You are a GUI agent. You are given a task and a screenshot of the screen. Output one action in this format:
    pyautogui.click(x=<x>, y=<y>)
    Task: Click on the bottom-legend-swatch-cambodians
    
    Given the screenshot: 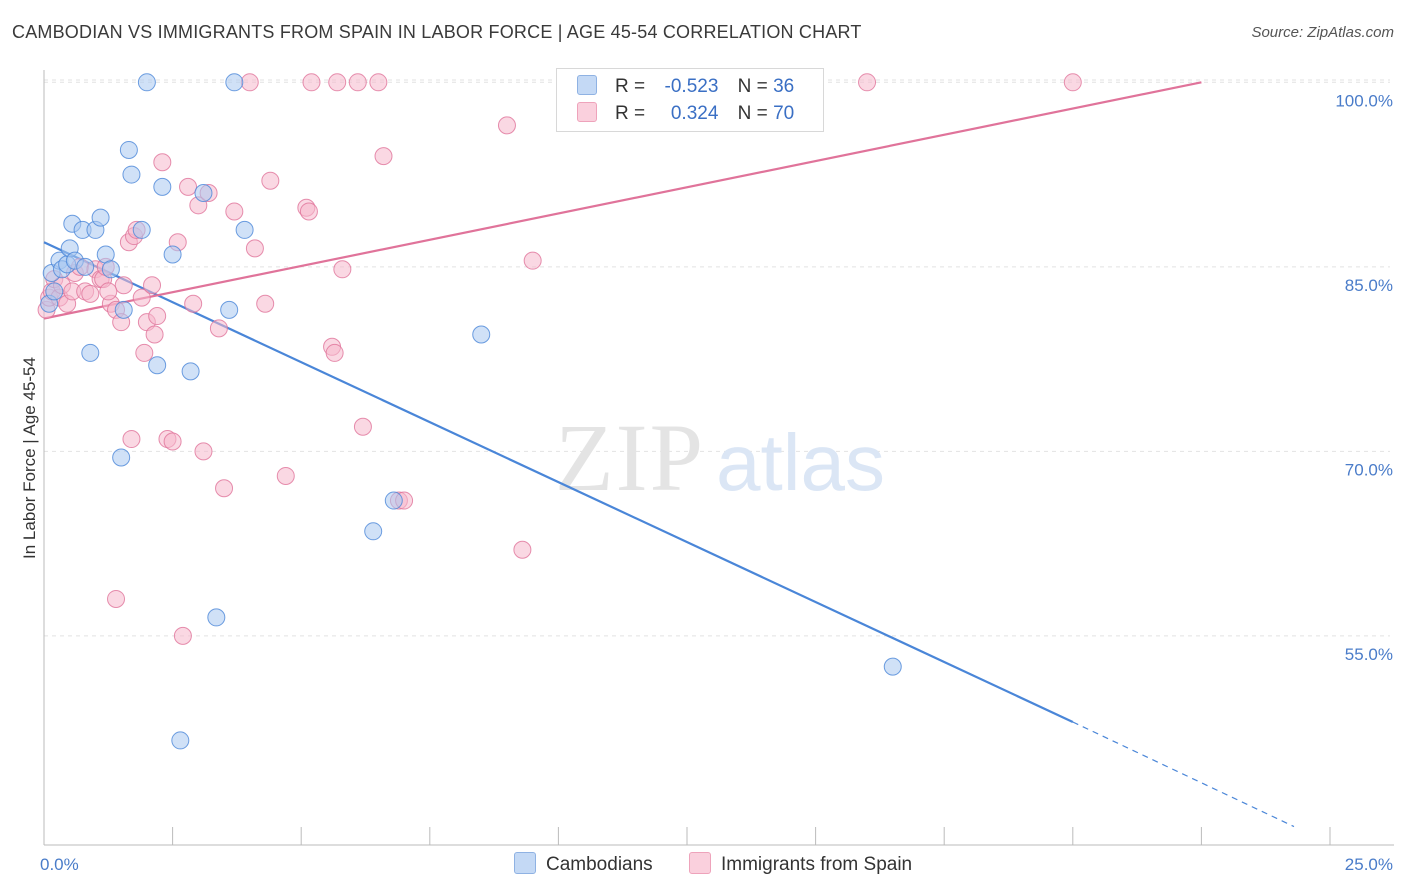 What is the action you would take?
    pyautogui.click(x=525, y=863)
    